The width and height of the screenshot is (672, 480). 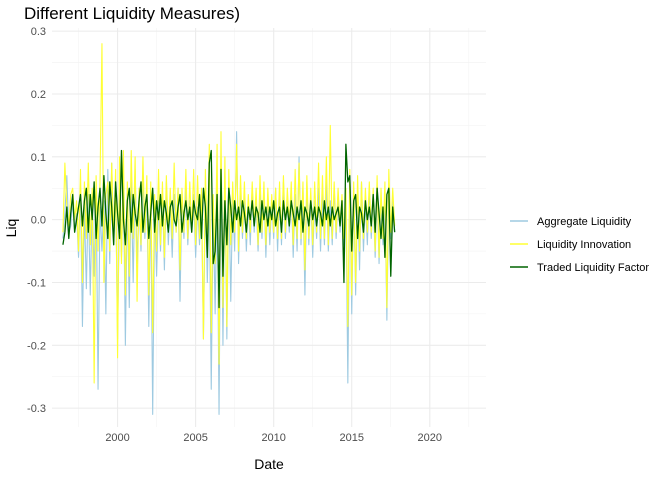 What do you see at coordinates (36, 346) in the screenshot?
I see `y-tick-label: -0.2` at bounding box center [36, 346].